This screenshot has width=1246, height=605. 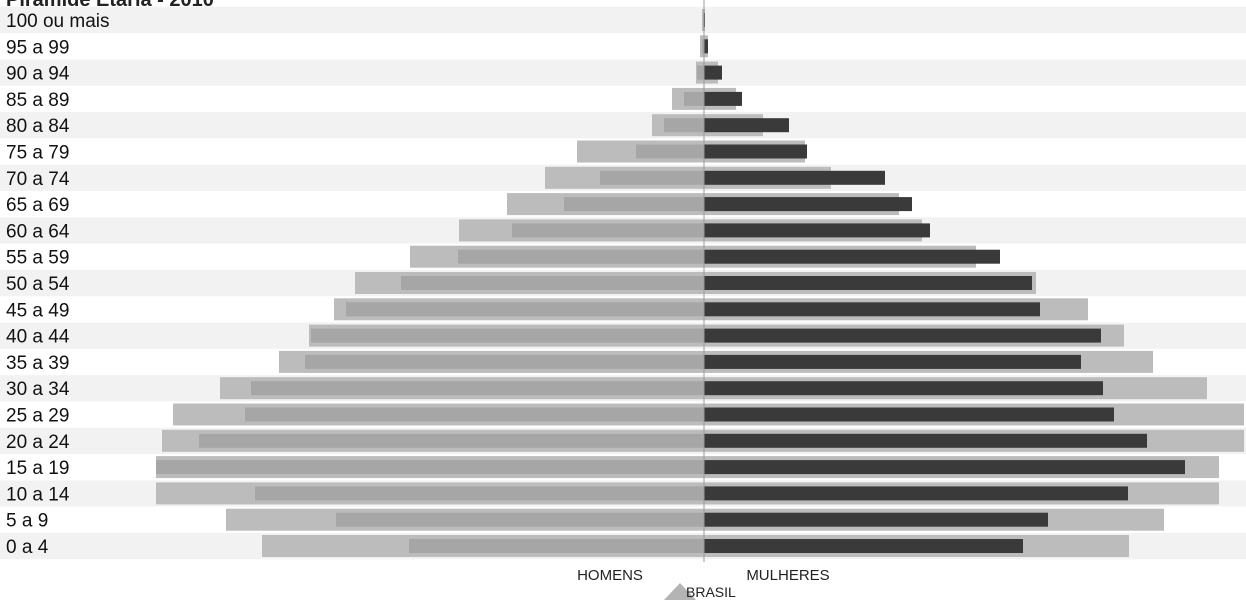 I want to click on age-group-label: 50 a 54, so click(x=38, y=284).